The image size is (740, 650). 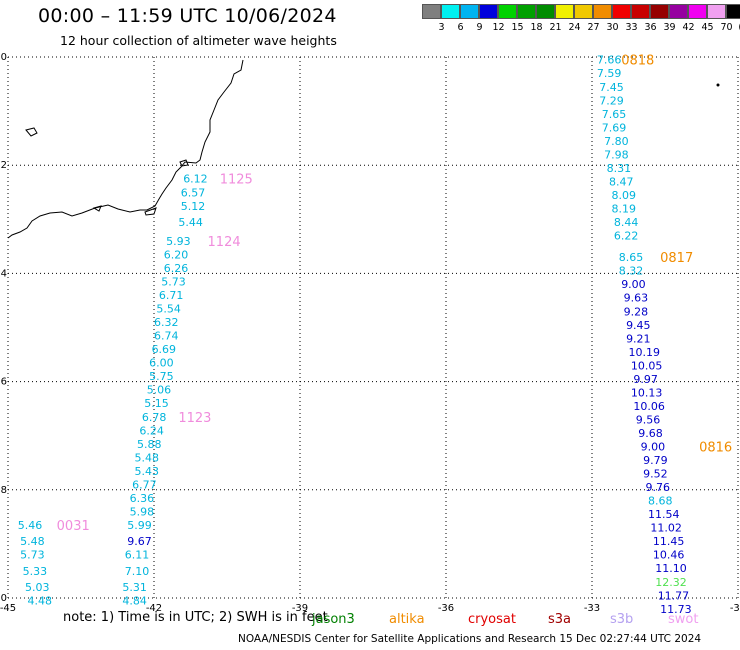 I want to click on swh-value: 7.29, so click(x=611, y=100).